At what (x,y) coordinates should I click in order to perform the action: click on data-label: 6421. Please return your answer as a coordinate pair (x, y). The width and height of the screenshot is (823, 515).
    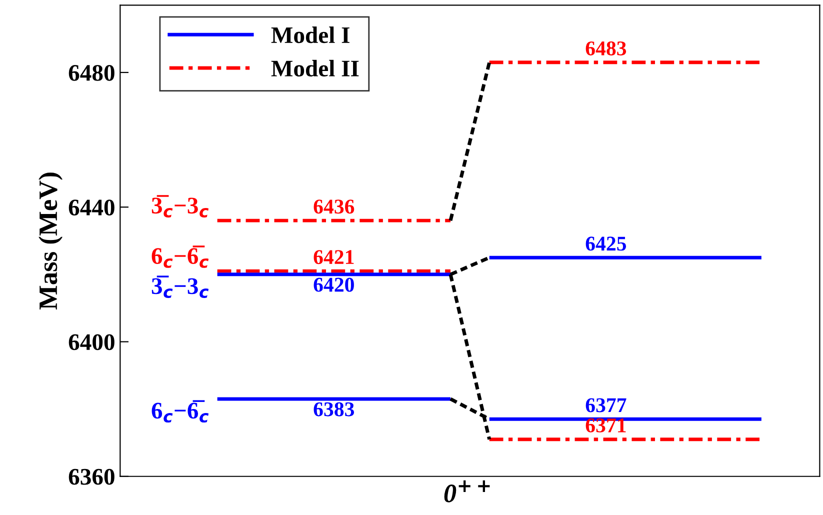
    Looking at the image, I should click on (334, 257).